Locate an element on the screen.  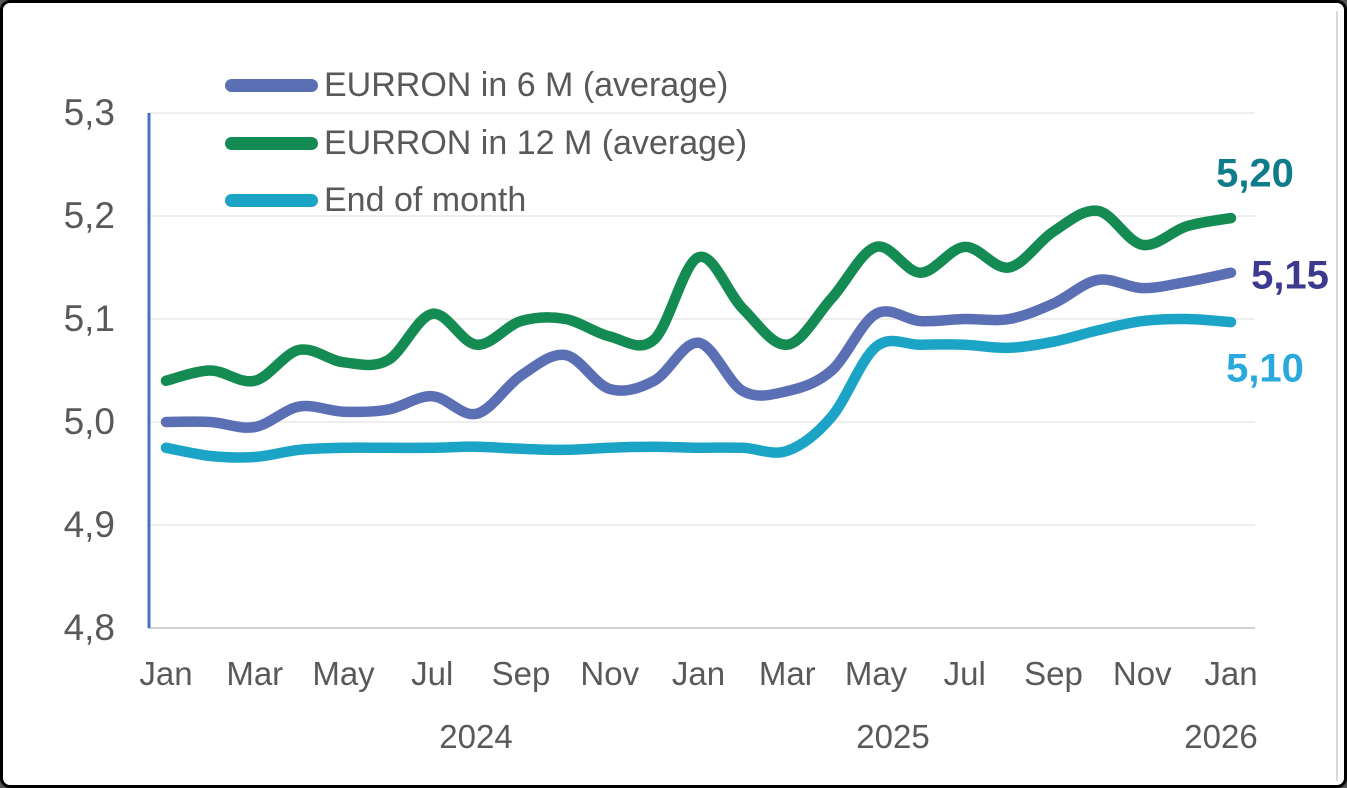
end-value-label-6m: 5,15 is located at coordinates (1290, 275).